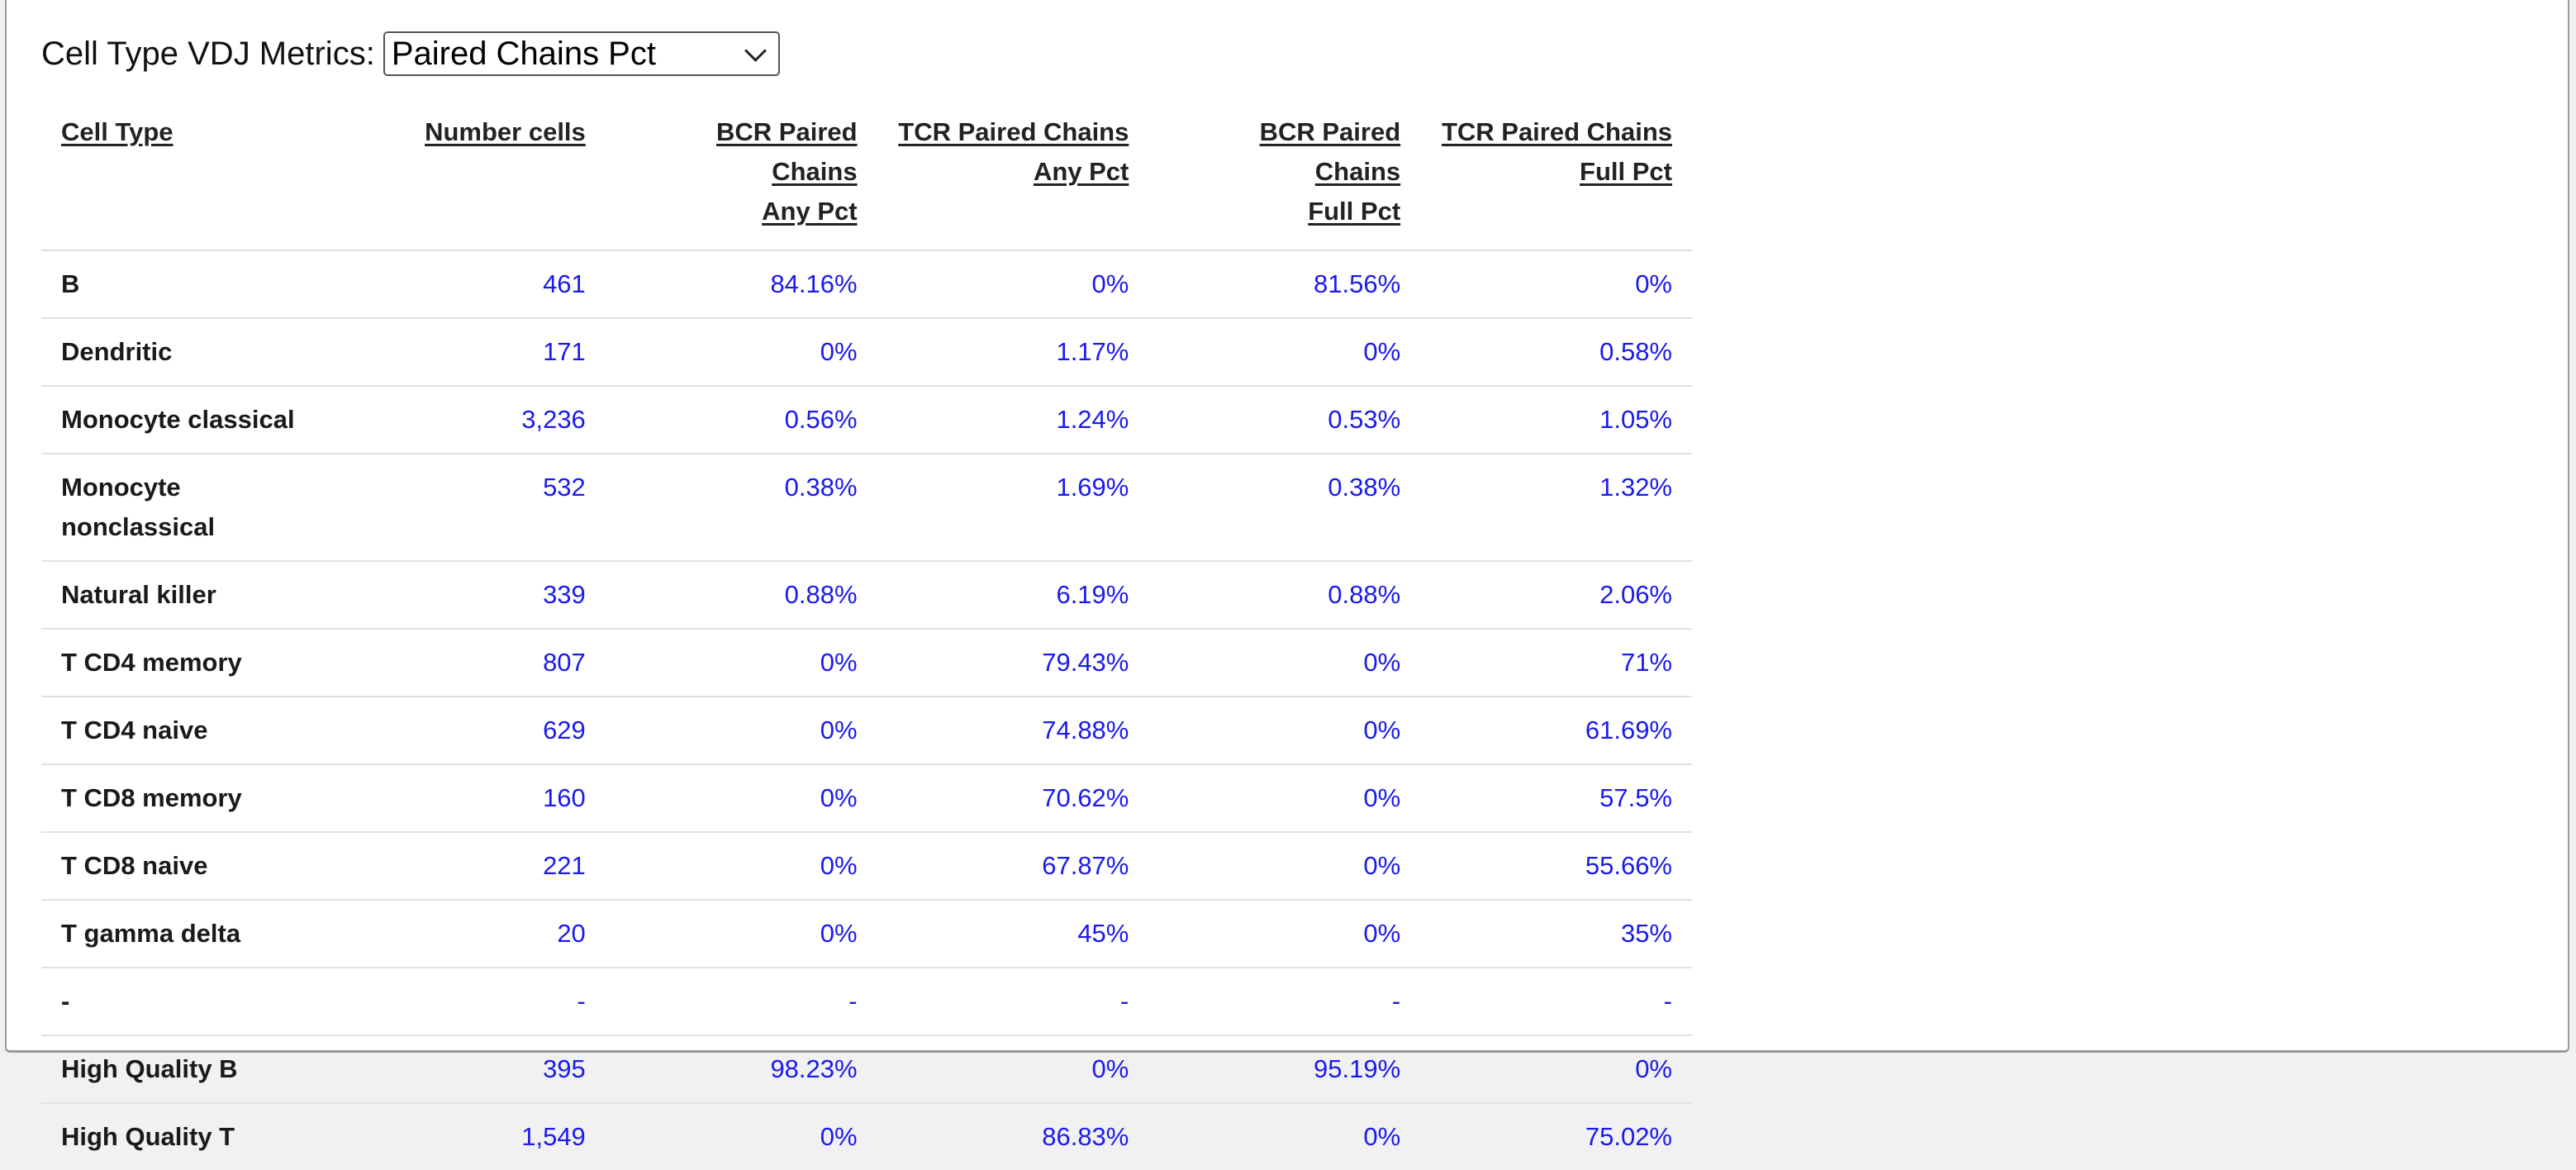  Describe the element at coordinates (1556, 179) in the screenshot. I see `column-header-tcr-full: TCR Paired Chains Full Pct` at that location.